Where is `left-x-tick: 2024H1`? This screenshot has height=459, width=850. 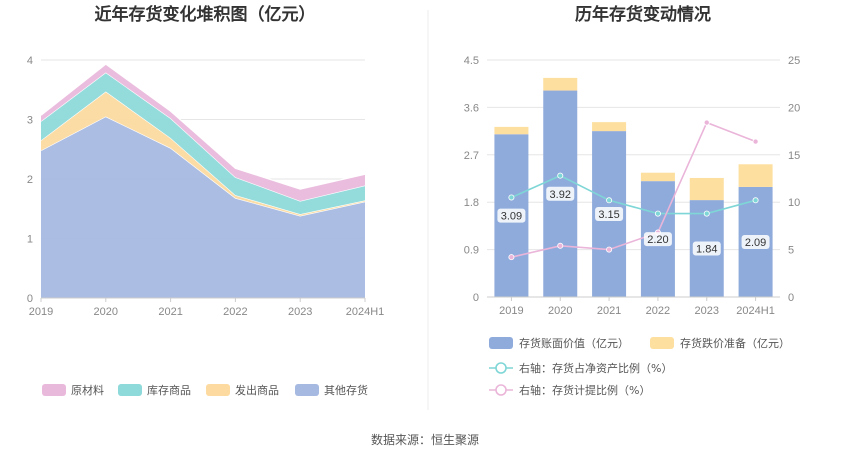
left-x-tick: 2024H1 is located at coordinates (365, 312).